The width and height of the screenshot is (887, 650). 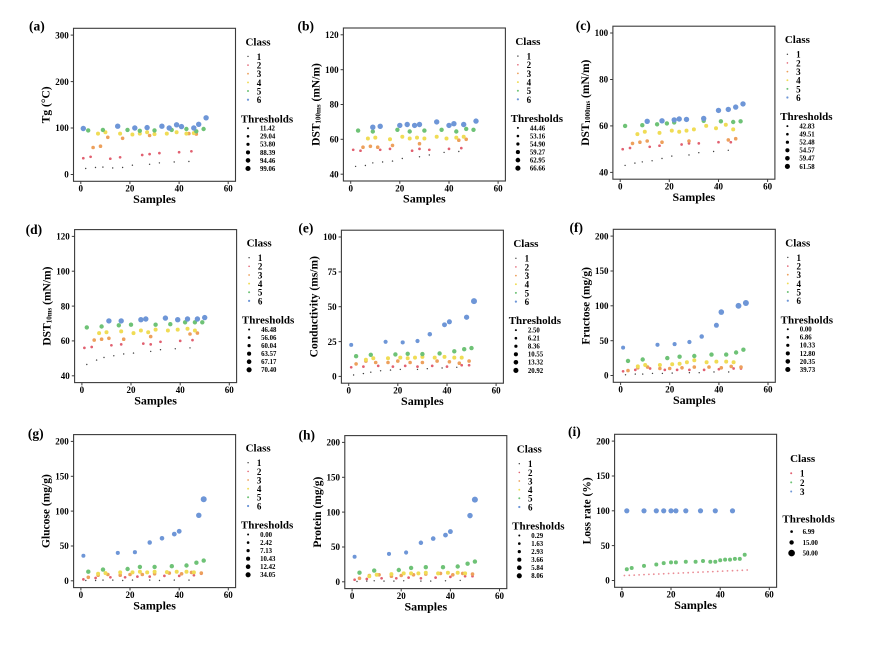 I want to click on svg-text: 56.06, so click(x=269, y=338).